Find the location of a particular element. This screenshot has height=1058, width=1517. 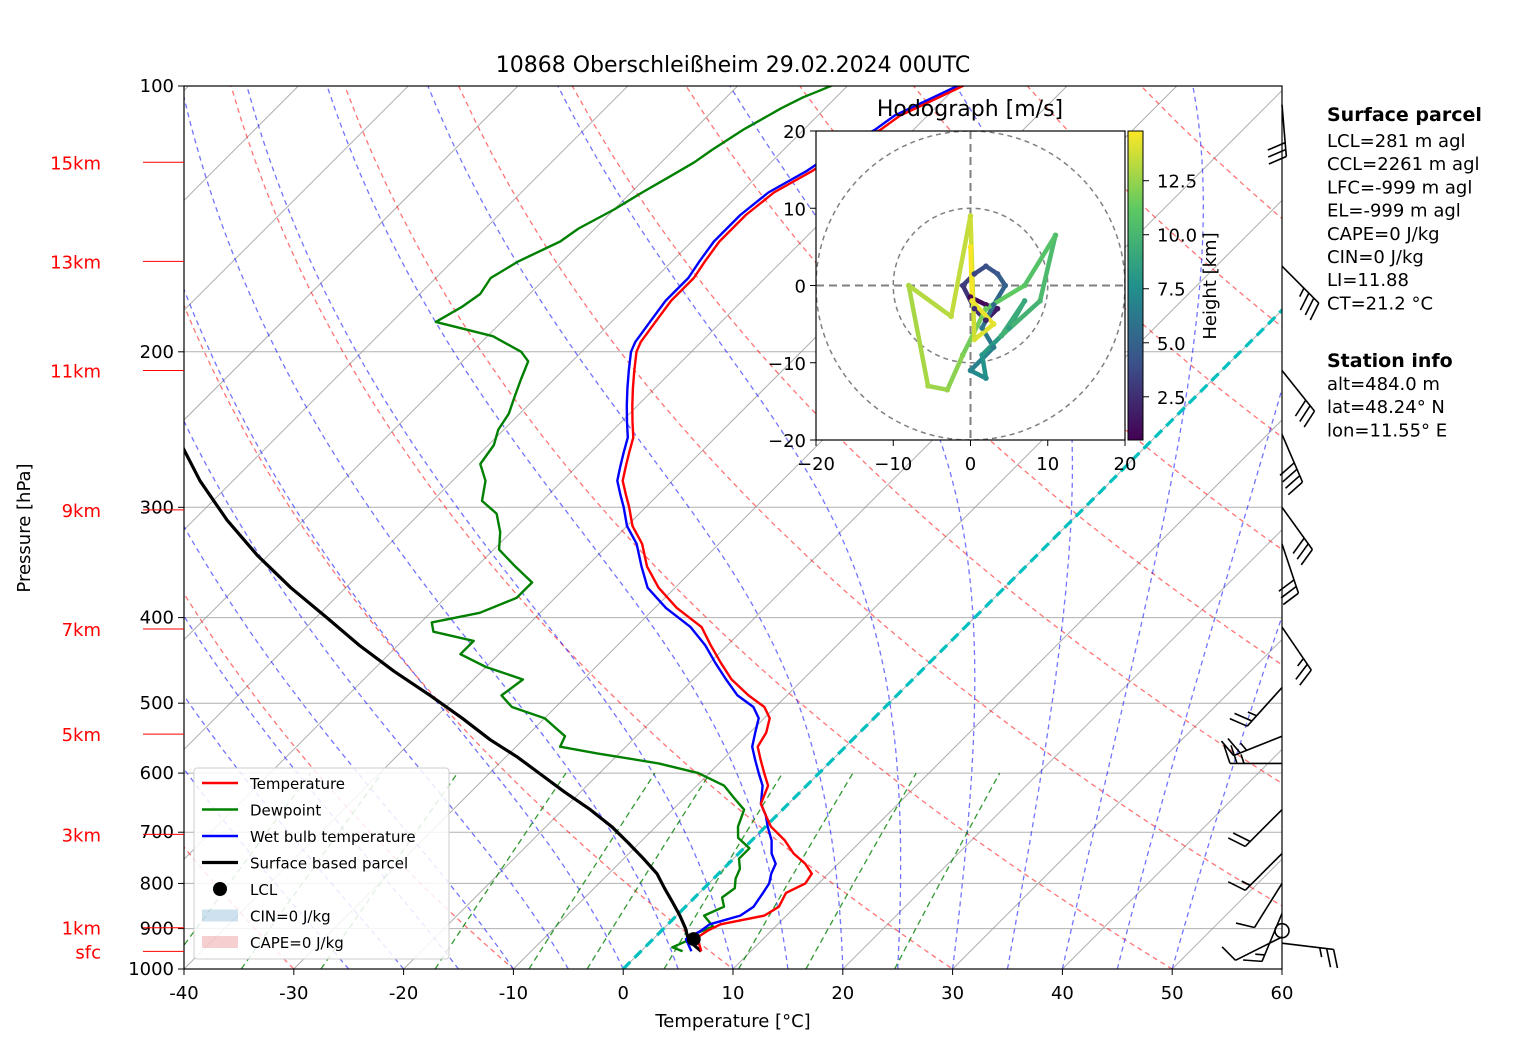

hodograph-y-tick-label: −10 is located at coordinates (787, 364).